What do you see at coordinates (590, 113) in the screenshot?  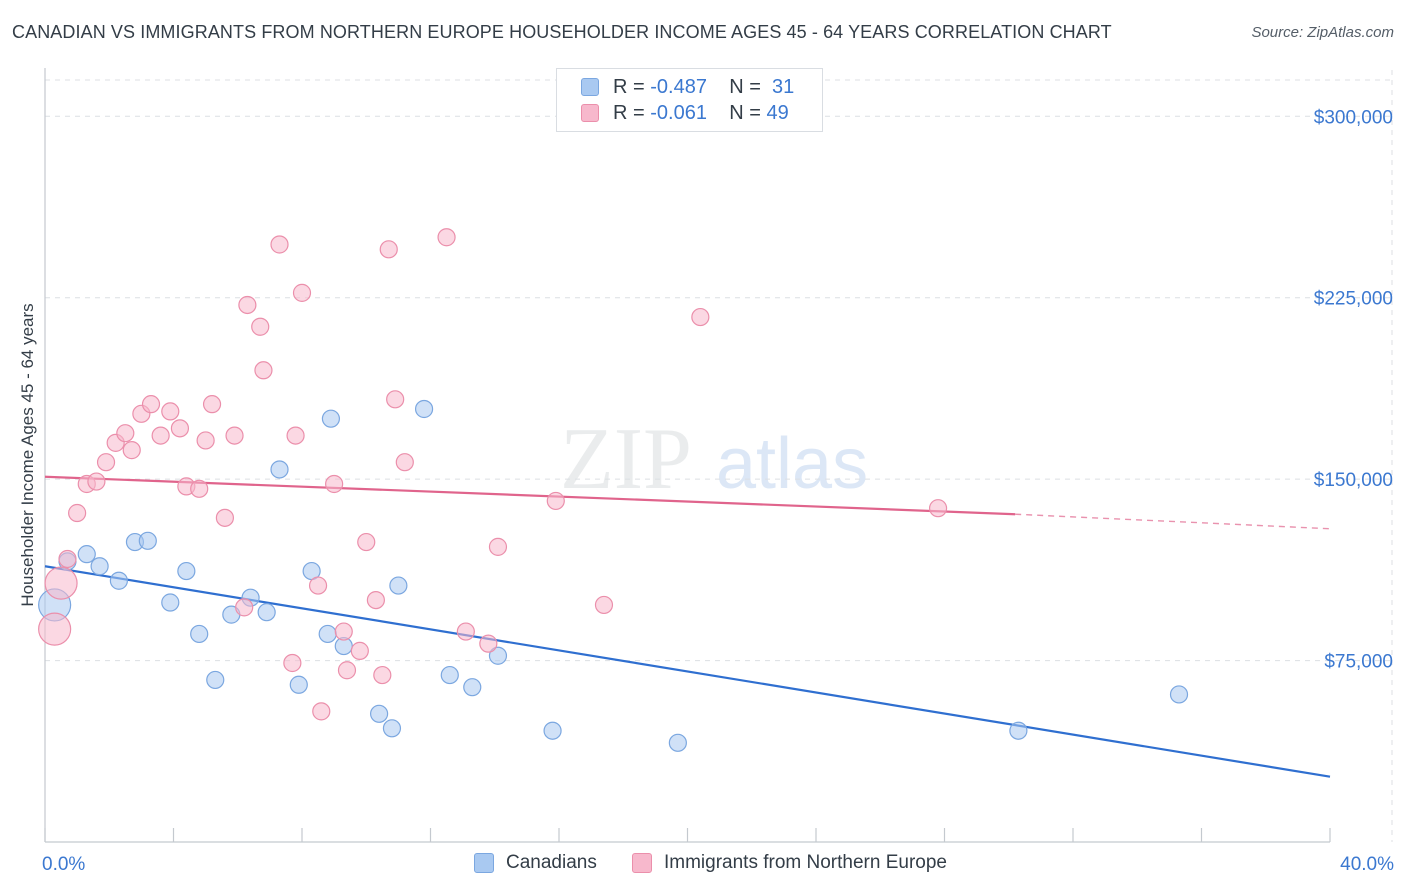 I see `immigrants-swatch` at bounding box center [590, 113].